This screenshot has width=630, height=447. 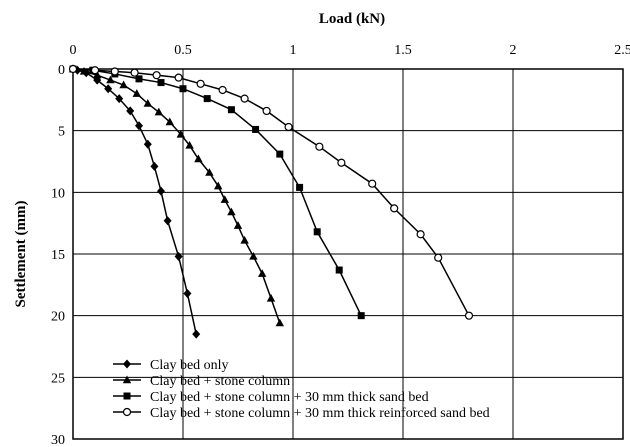 I want to click on legend-label: Clay bed + stone column, so click(x=220, y=381).